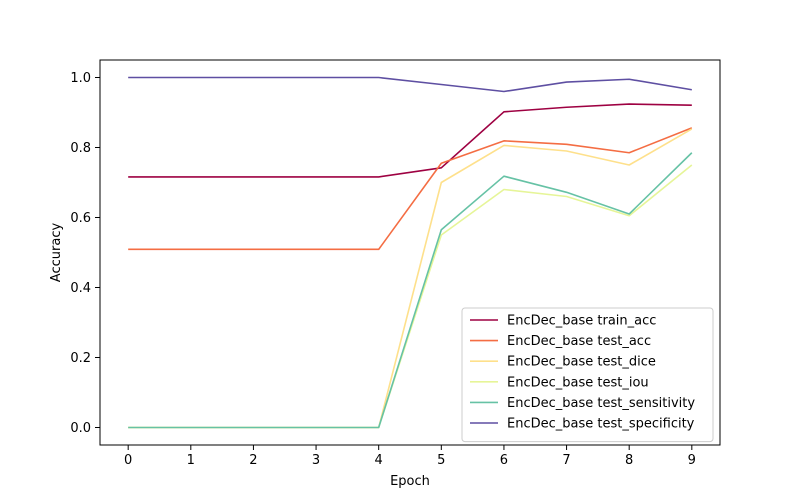  I want to click on legend-label: EncDec_base test_iou, so click(578, 382).